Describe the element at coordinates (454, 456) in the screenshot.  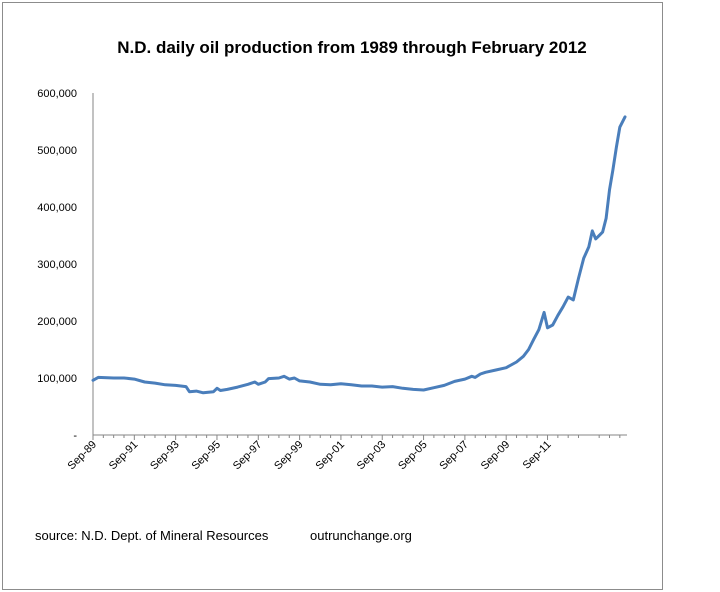
I see `x-tick-label: Sep-07` at that location.